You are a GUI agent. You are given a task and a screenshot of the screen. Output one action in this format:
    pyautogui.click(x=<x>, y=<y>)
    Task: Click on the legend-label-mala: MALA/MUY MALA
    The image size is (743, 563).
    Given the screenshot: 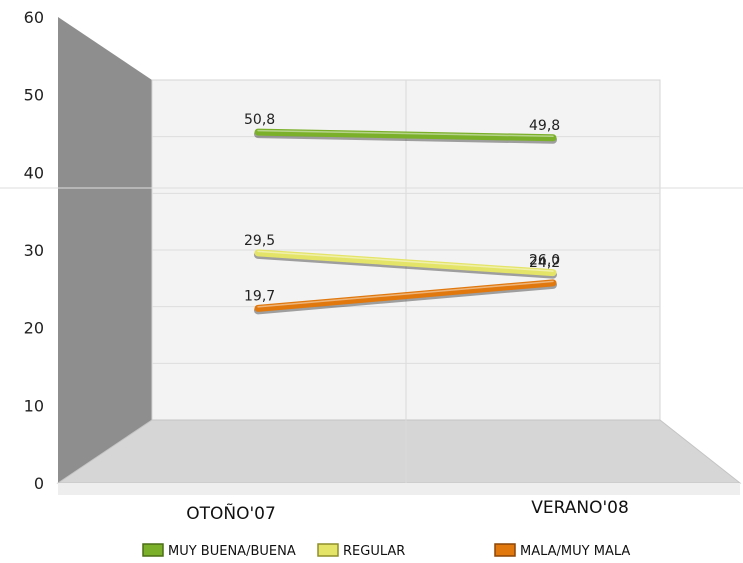 What is the action you would take?
    pyautogui.click(x=575, y=551)
    